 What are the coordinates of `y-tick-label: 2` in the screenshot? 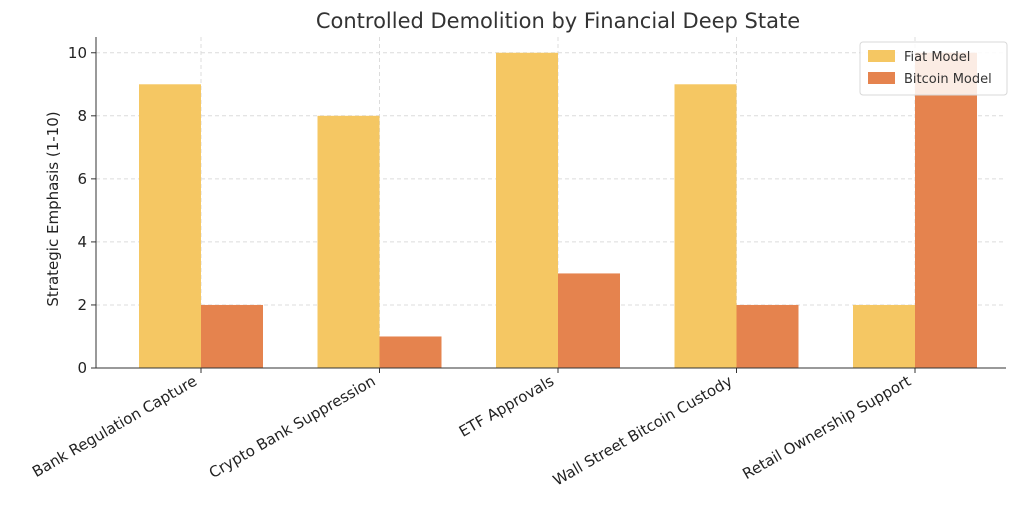 It's located at (82, 305).